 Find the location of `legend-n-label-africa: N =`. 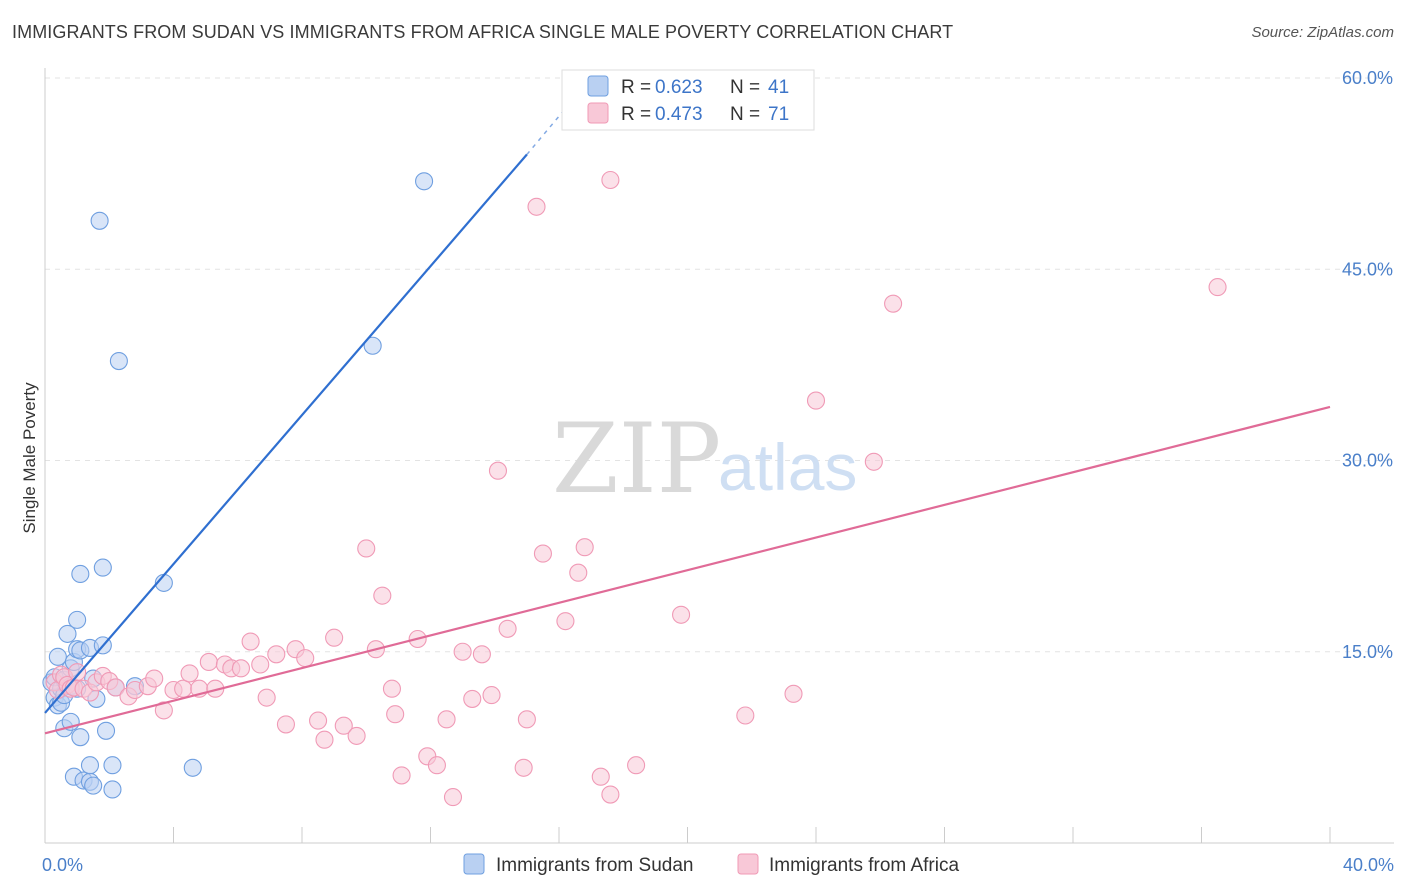

legend-n-label-africa: N = is located at coordinates (745, 114).